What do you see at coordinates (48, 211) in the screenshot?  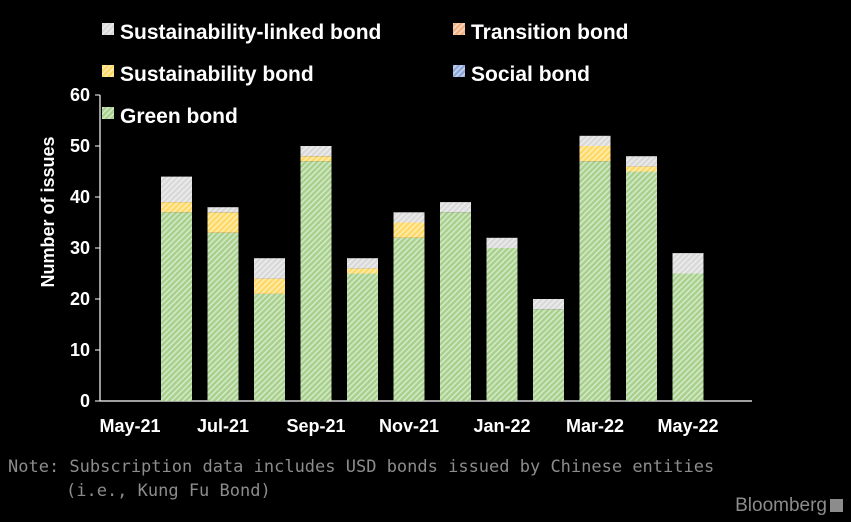 I see `y-axis-label: Number of issues` at bounding box center [48, 211].